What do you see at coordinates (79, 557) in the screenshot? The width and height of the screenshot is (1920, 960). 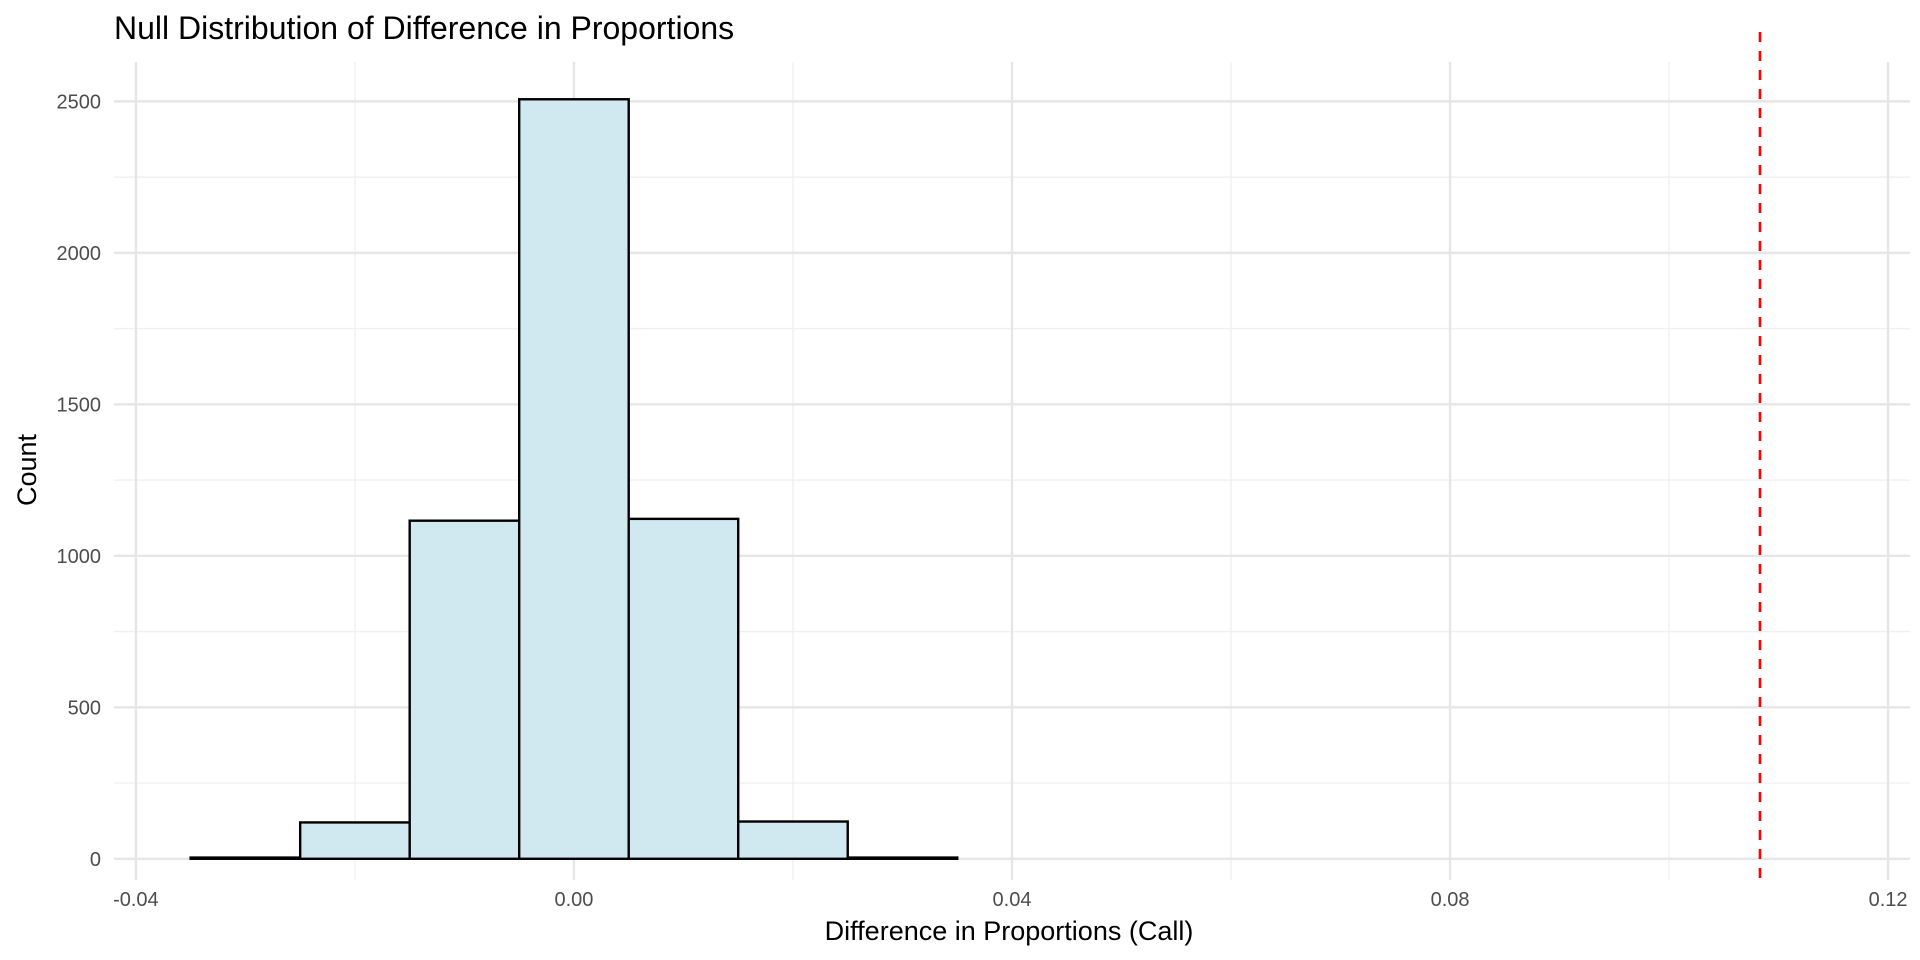 I see `y-tick-label: 1000` at bounding box center [79, 557].